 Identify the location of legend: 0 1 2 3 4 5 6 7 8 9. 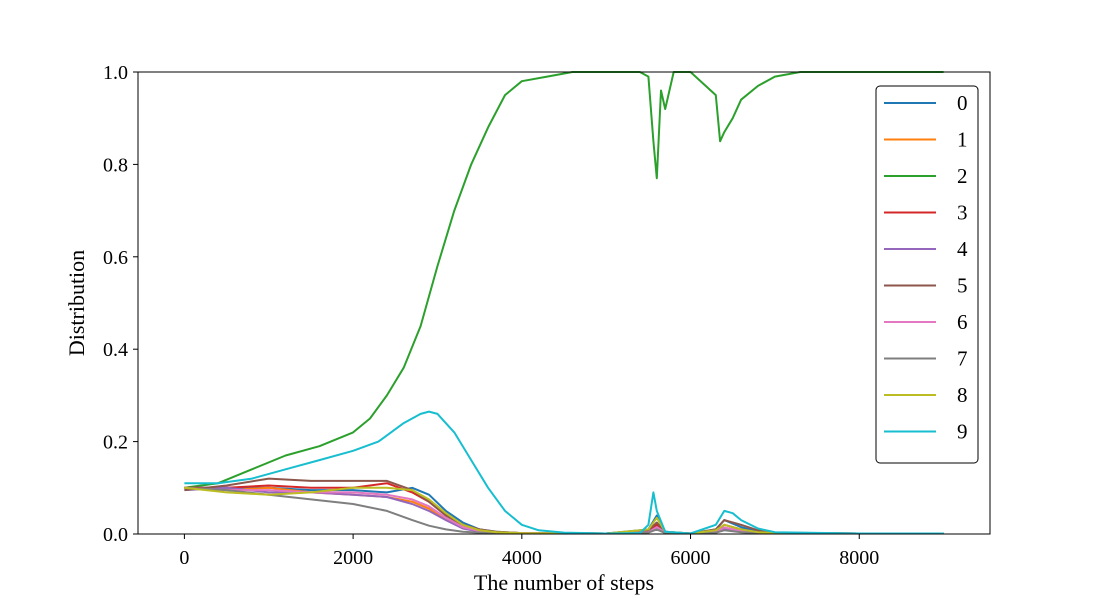
(927, 274).